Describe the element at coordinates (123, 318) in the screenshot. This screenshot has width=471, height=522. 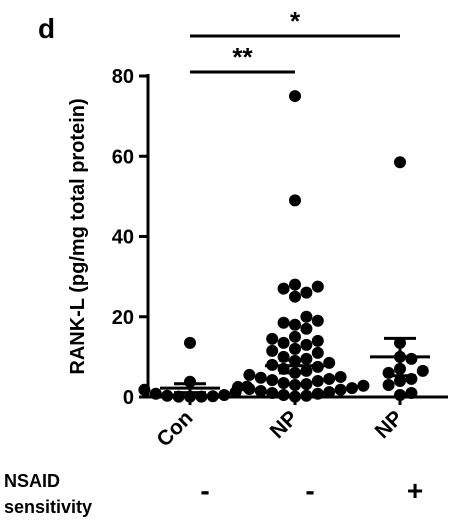
I see `y-tick-label: 20` at that location.